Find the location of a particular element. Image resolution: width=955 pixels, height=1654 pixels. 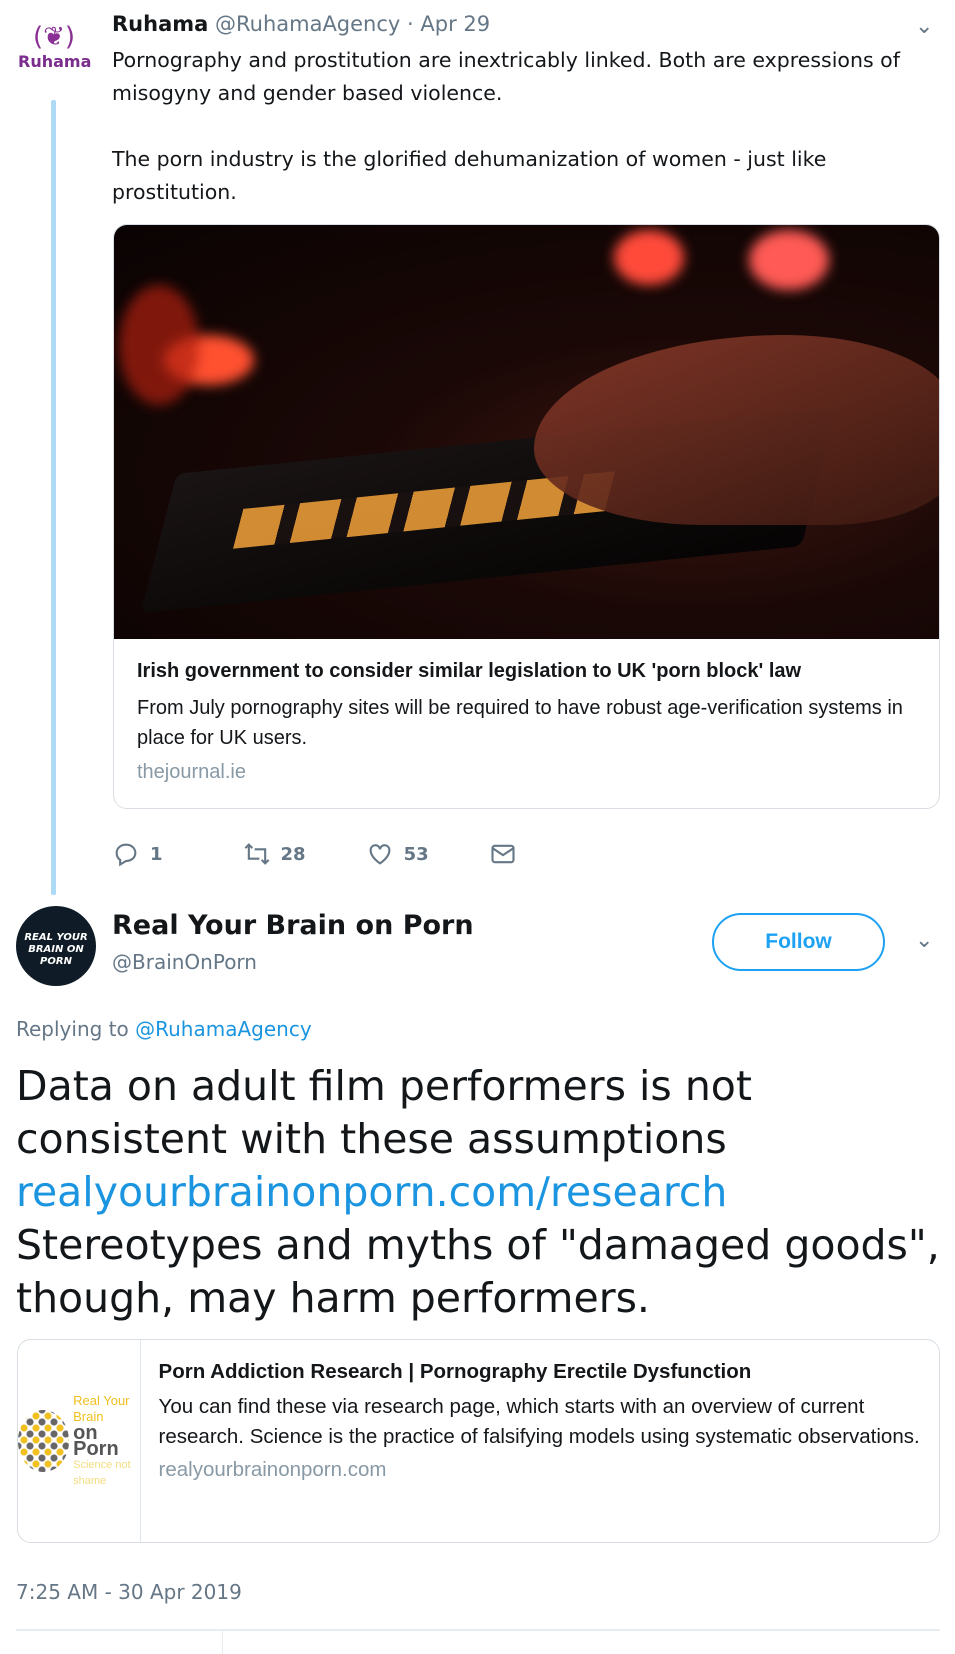

research-link: realyourbrainonporn.com/research is located at coordinates (372, 1192).